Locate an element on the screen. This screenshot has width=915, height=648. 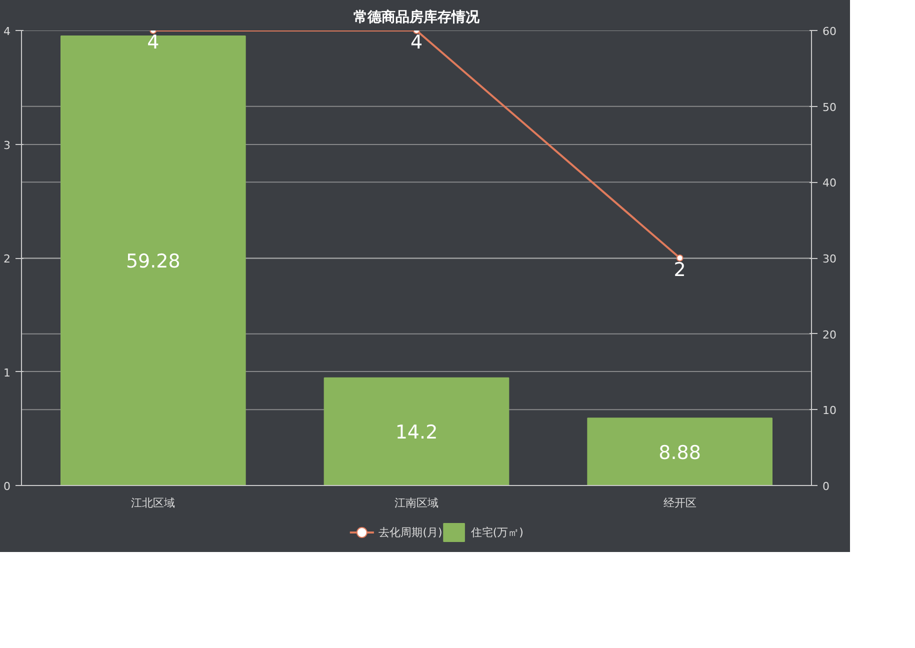
y2-tick-label: 40 is located at coordinates (829, 183).